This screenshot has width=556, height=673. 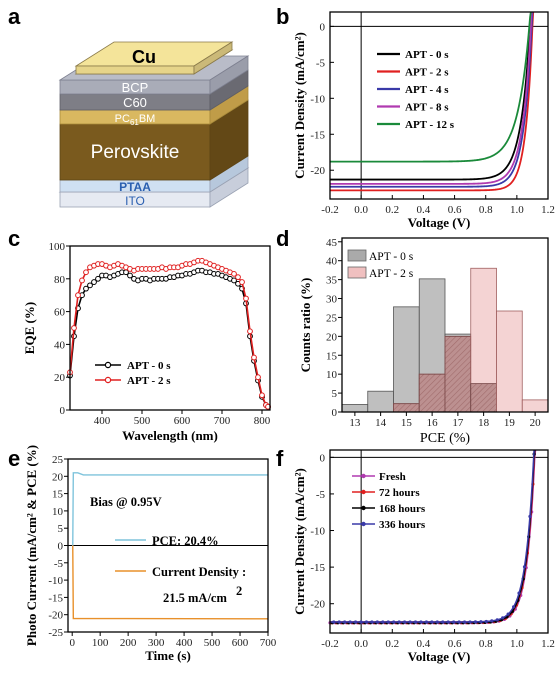 I want to click on legend-label: 72 hours, so click(x=399, y=493).